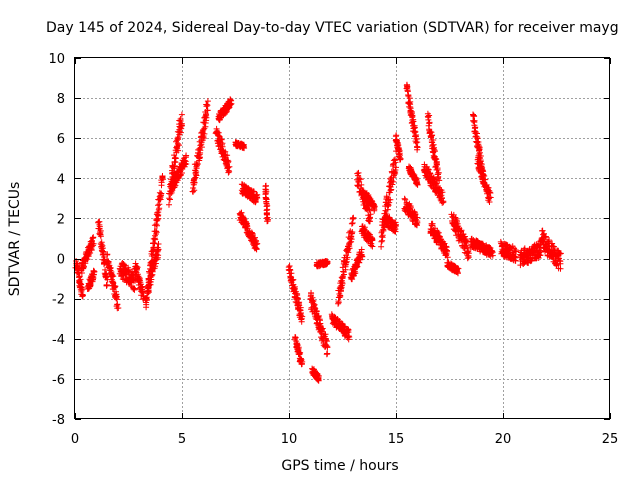 Image resolution: width=640 pixels, height=480 pixels. Describe the element at coordinates (56, 240) in the screenshot. I see `y-tick-labels: -8 -6 -4 -2 0 2 4 6 8 10` at that location.